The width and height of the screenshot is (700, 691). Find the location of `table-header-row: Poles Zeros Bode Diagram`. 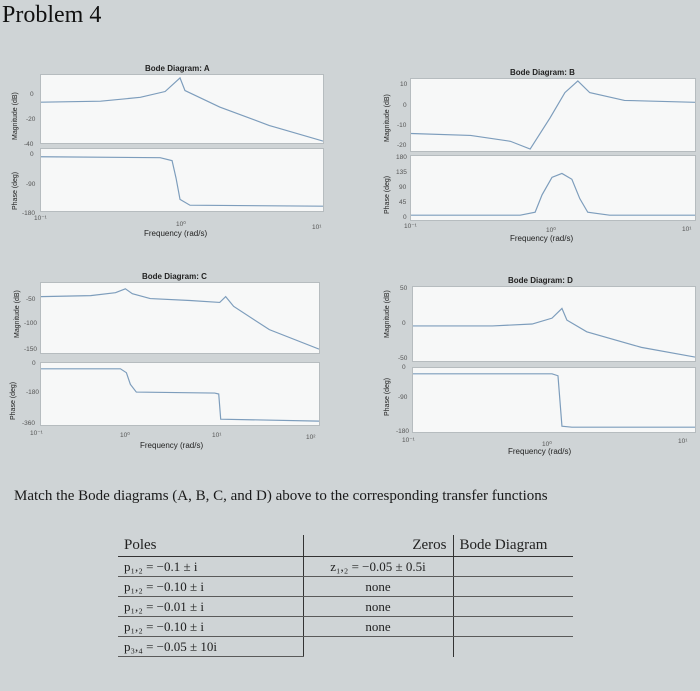

table-header-row: Poles Zeros Bode Diagram is located at coordinates (345, 546).